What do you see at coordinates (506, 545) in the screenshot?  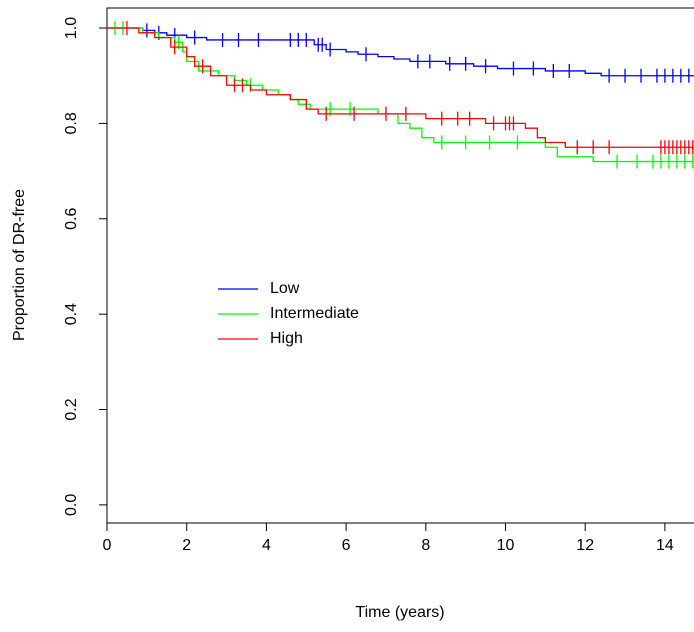 I see `x-tick-label: 10` at bounding box center [506, 545].